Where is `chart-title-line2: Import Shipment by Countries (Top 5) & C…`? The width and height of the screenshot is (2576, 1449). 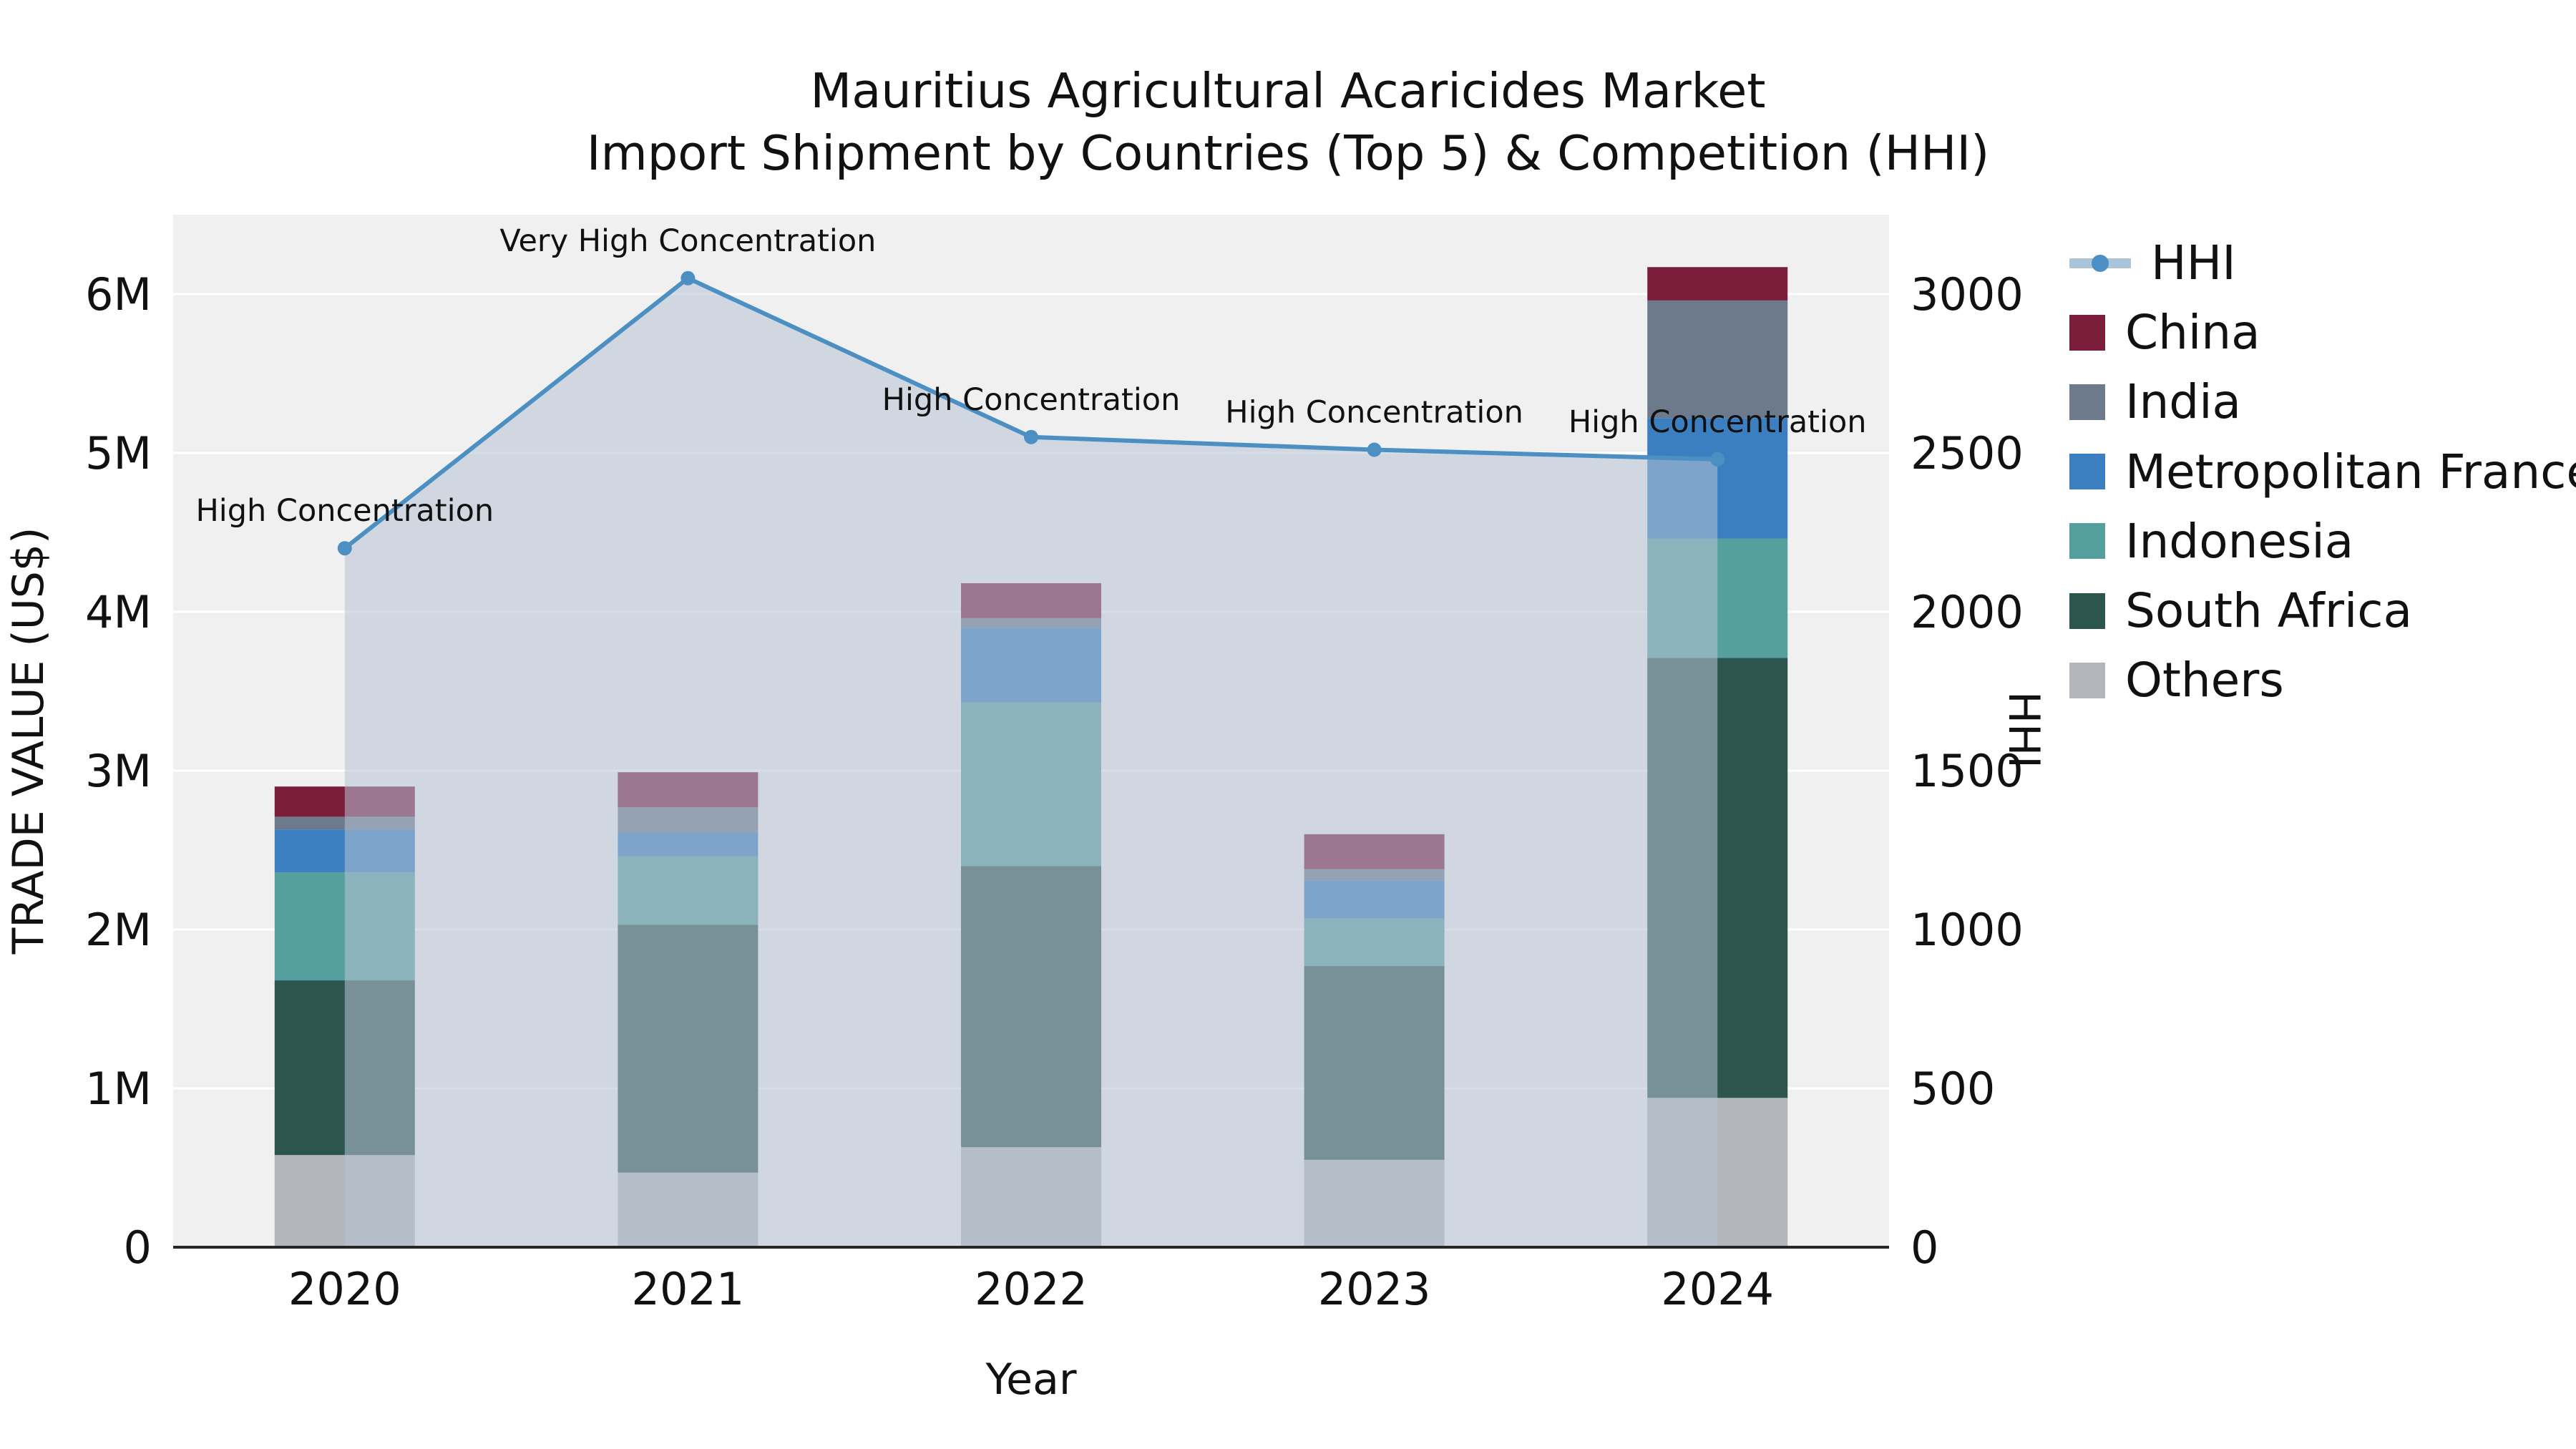 chart-title-line2: Import Shipment by Countries (Top 5) & C… is located at coordinates (1288, 153).